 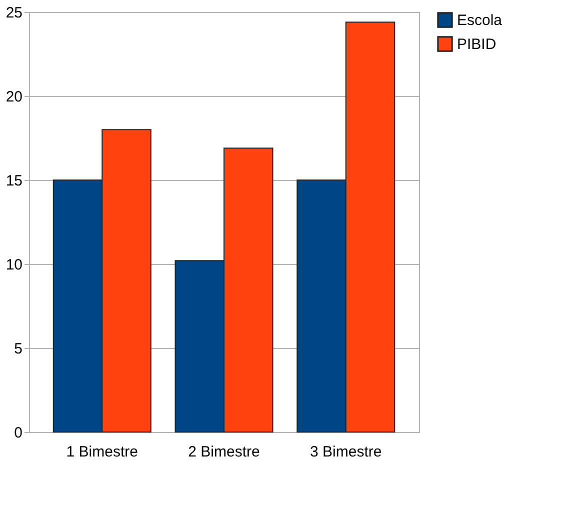 What do you see at coordinates (14, 265) in the screenshot?
I see `y-tick-label: 10` at bounding box center [14, 265].